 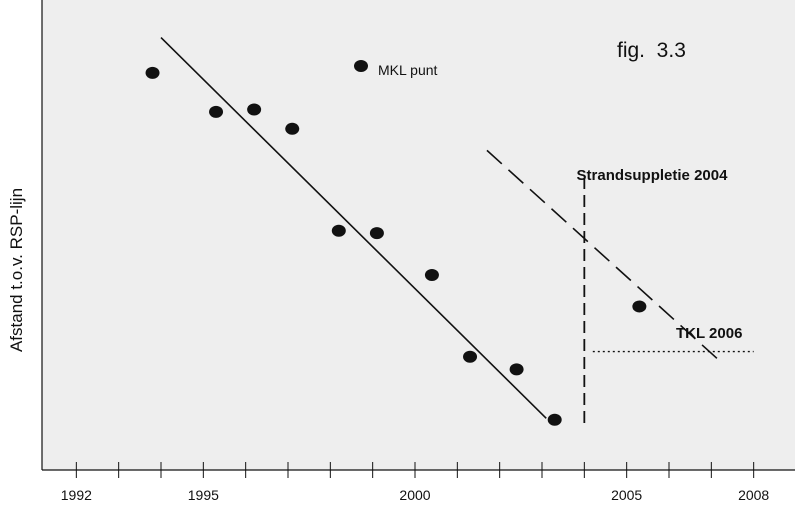 I want to click on legend-marker, so click(x=361, y=66).